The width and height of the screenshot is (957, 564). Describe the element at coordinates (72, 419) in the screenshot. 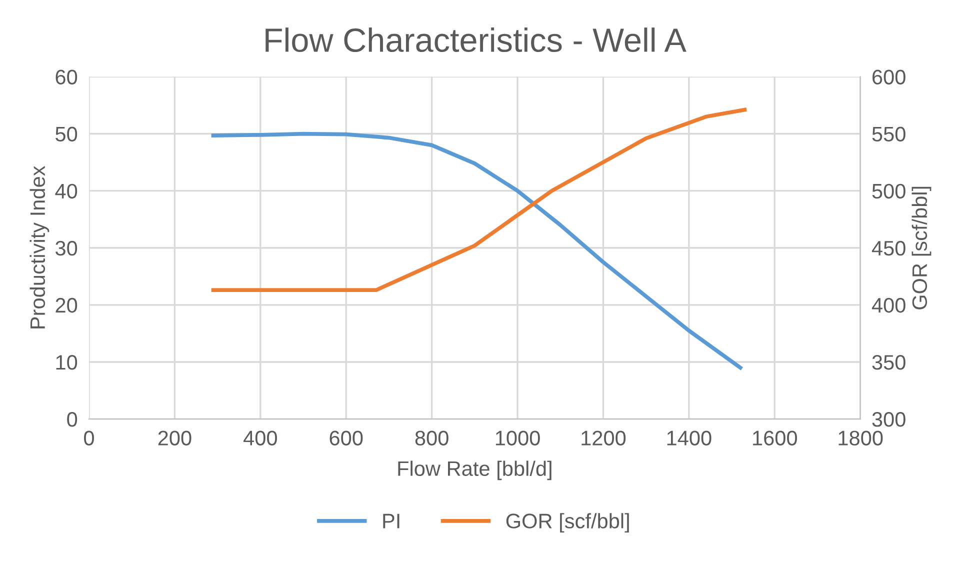

I see `y-tick-label: 0` at that location.